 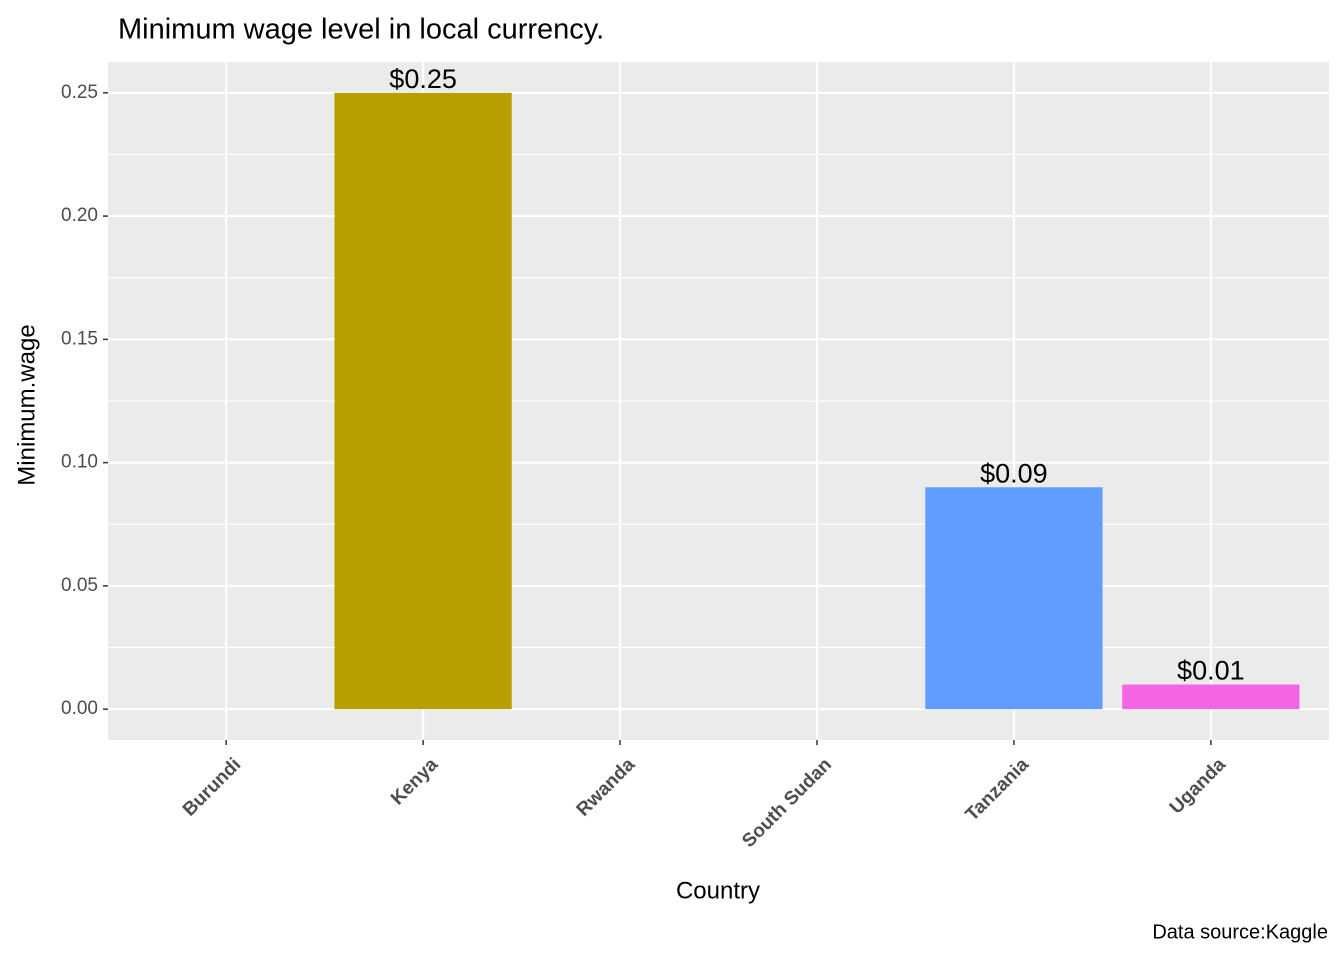 I want to click on chart-title: Minimum wage level in local currency., so click(x=361, y=30).